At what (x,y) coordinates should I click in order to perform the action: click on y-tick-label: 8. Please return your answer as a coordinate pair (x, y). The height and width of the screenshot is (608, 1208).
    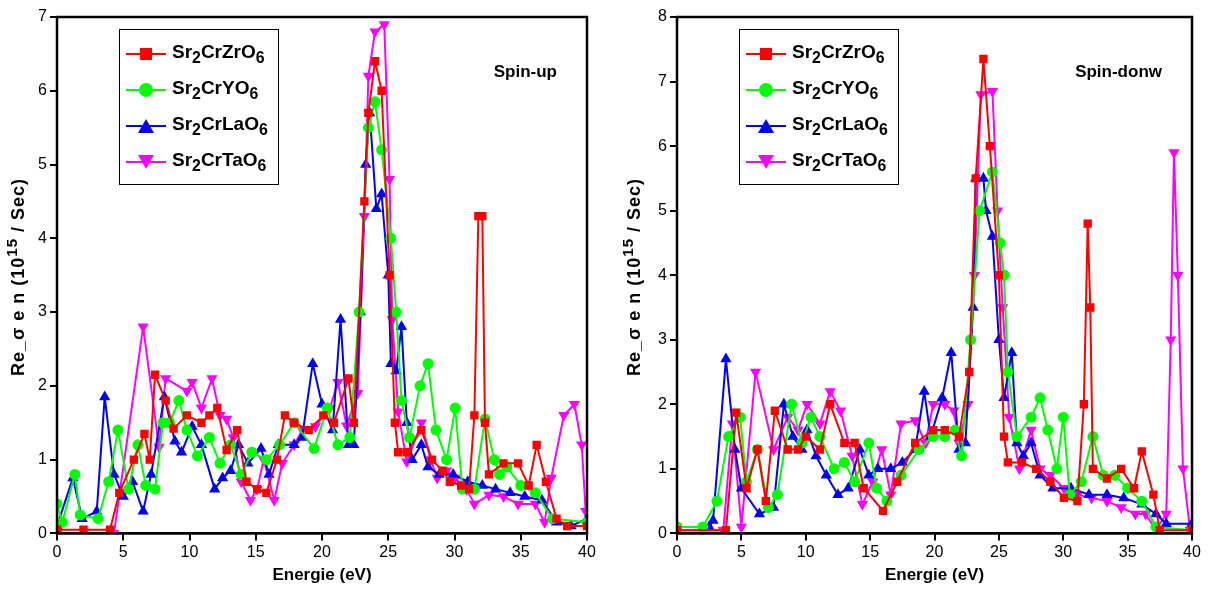
    Looking at the image, I should click on (663, 16).